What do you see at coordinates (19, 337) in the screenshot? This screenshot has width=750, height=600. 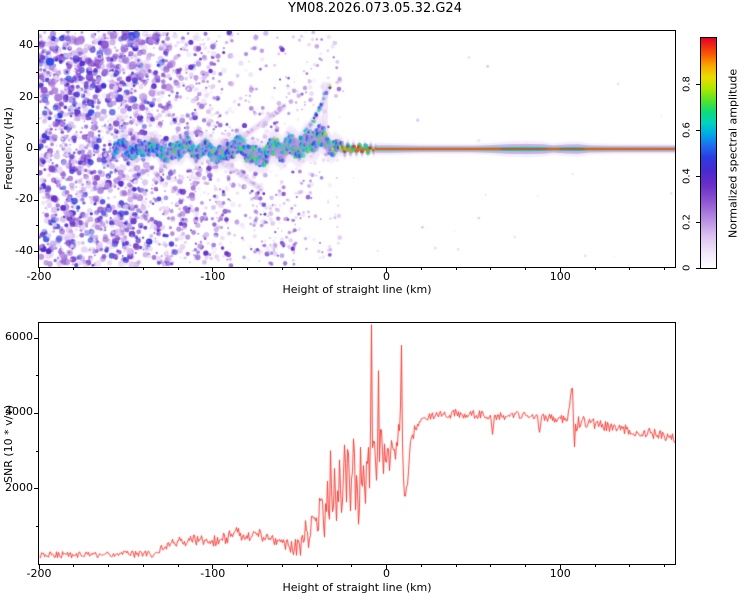 I see `snr-y-tick-label: 6000` at bounding box center [19, 337].